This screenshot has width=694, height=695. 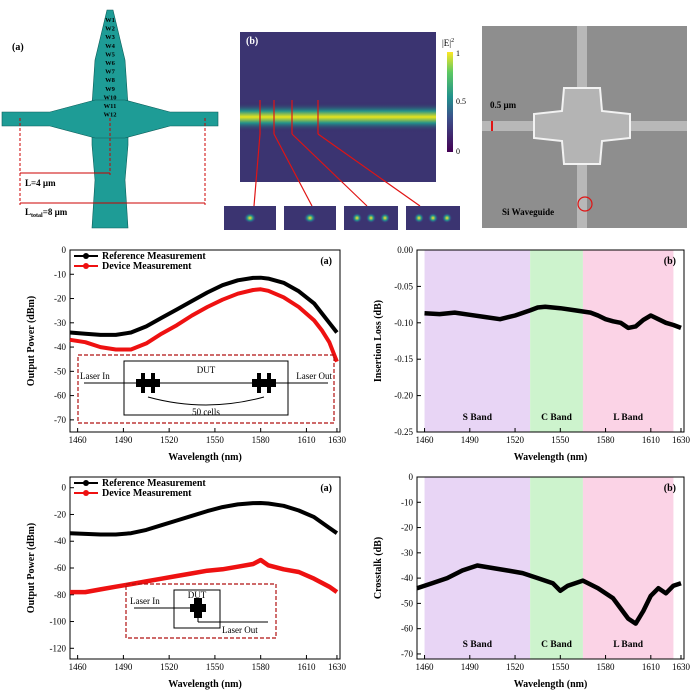 What do you see at coordinates (458, 151) in the screenshot?
I see `colorbar-tick-0: 0` at bounding box center [458, 151].